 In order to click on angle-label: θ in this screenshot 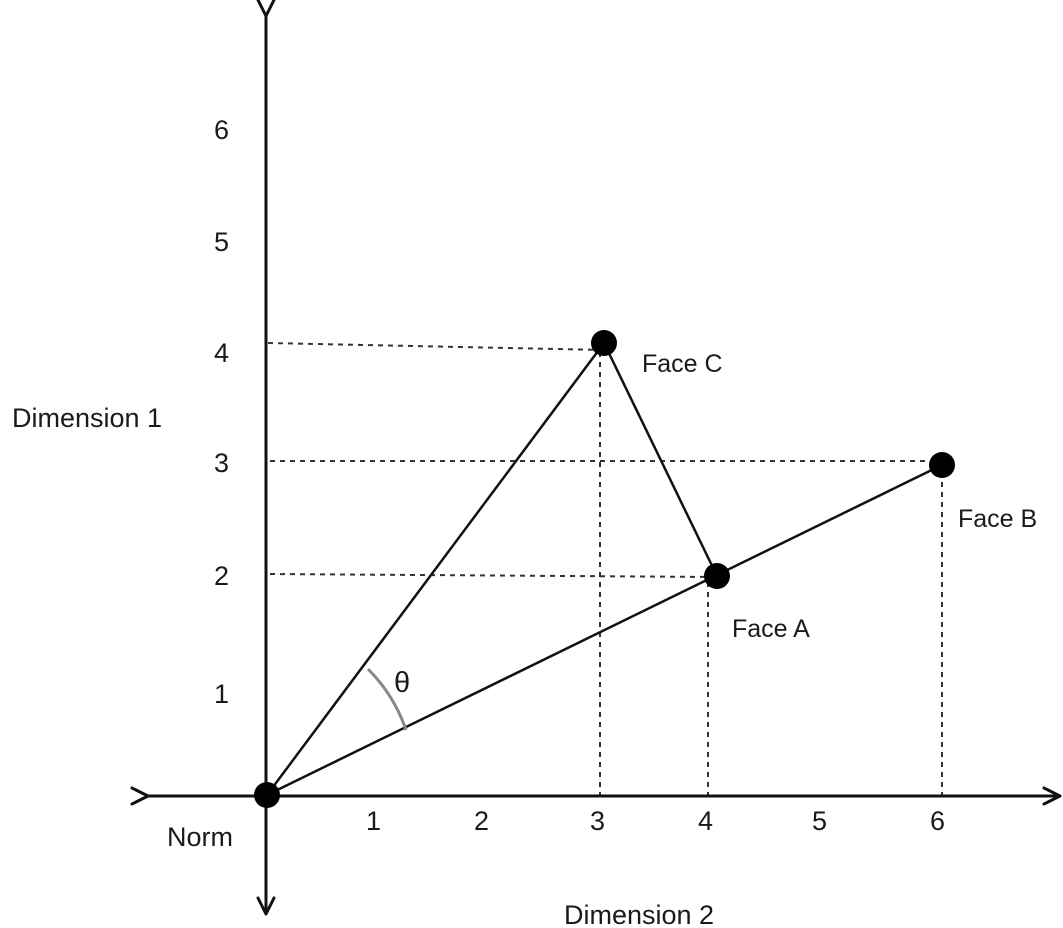, I will do `click(402, 683)`.